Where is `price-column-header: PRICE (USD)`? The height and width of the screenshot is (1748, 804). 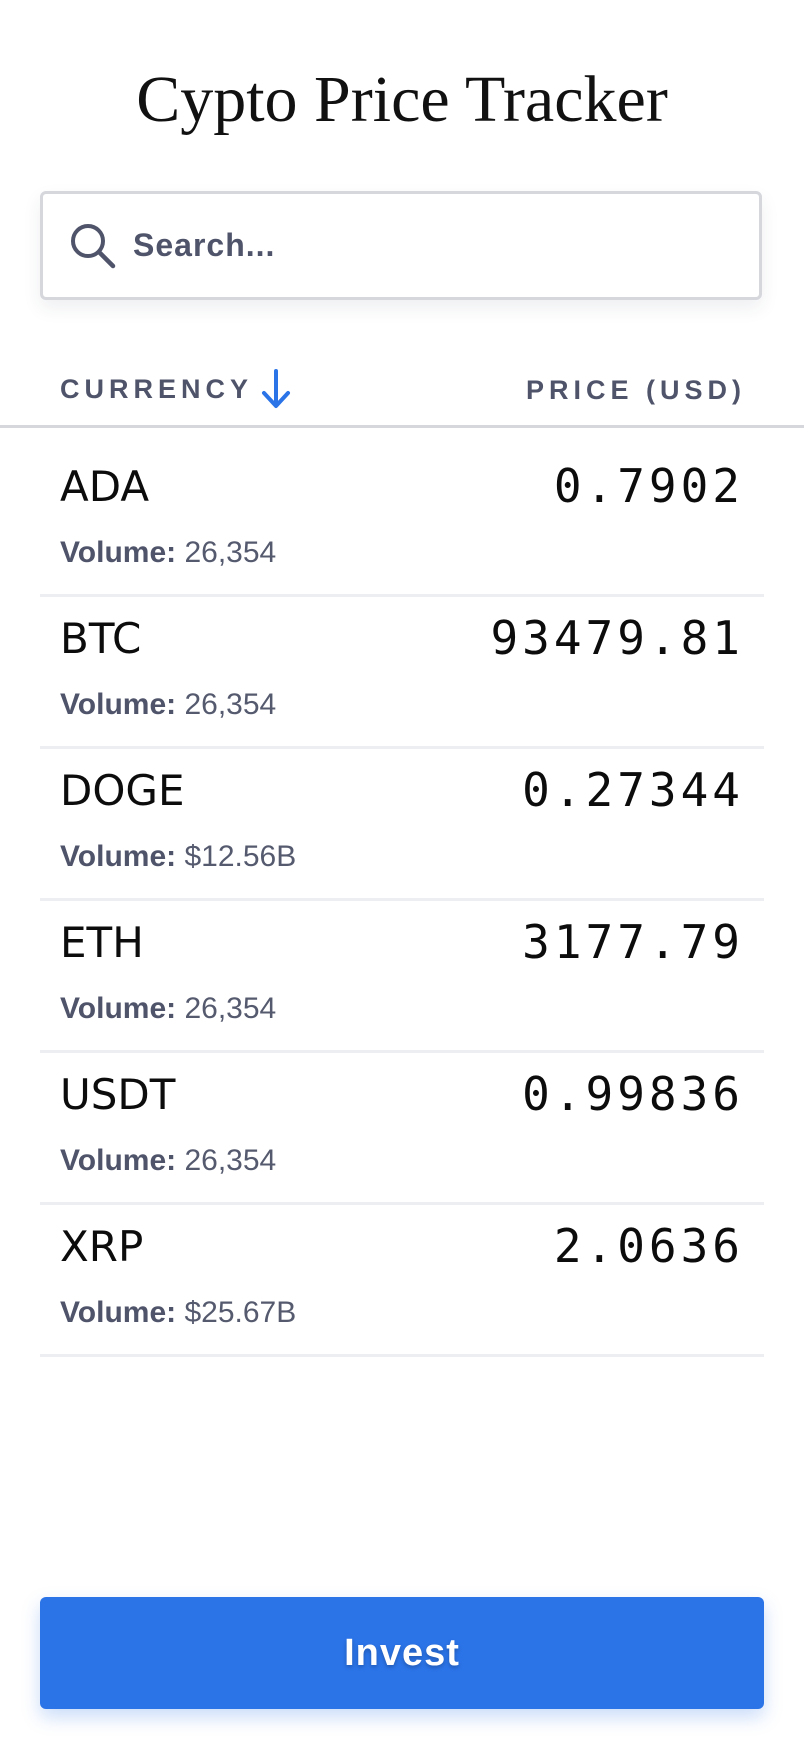 price-column-header: PRICE (USD) is located at coordinates (635, 390).